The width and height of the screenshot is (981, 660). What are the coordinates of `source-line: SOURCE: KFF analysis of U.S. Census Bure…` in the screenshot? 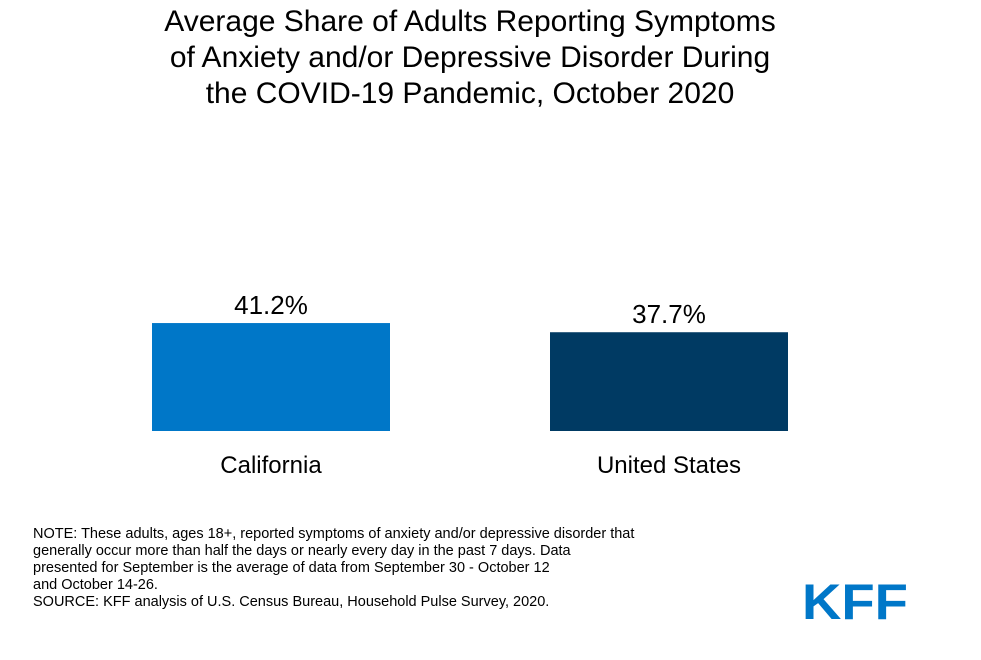 It's located at (291, 602).